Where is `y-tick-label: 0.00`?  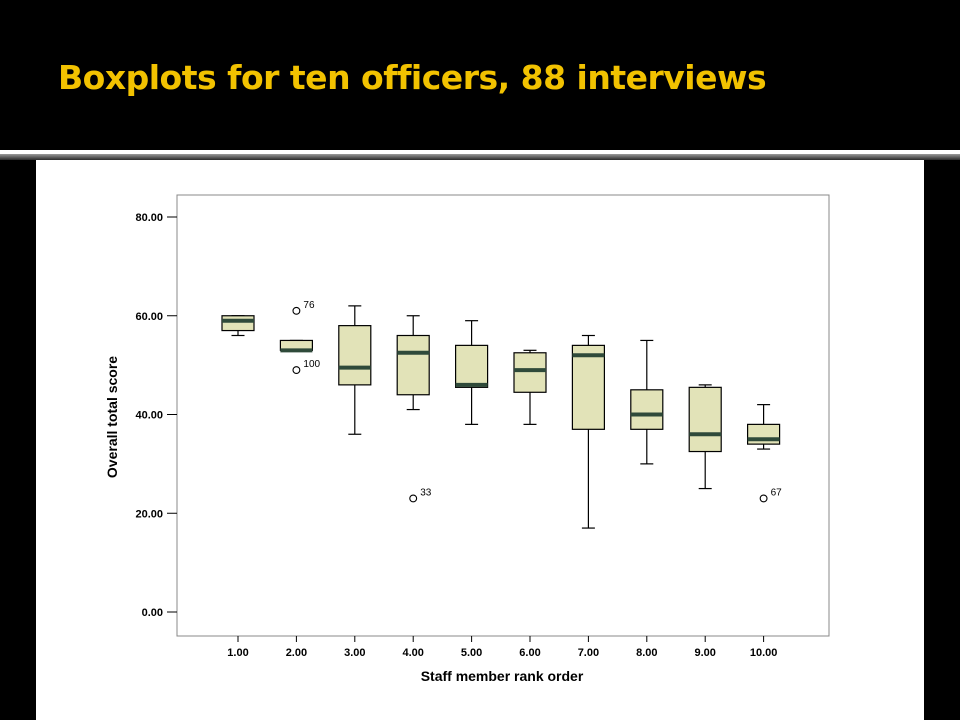 y-tick-label: 0.00 is located at coordinates (152, 613).